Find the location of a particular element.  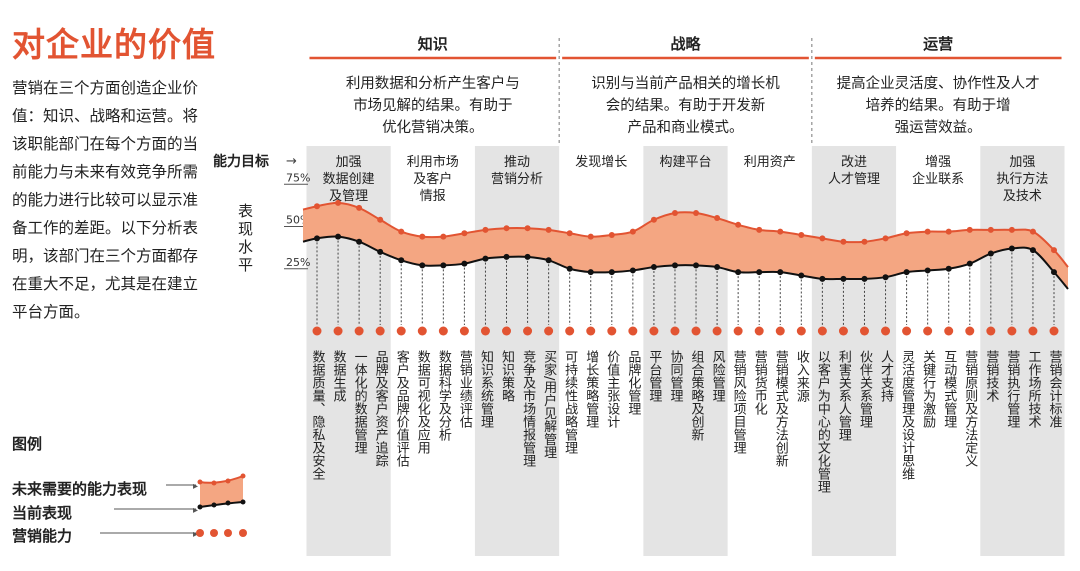

performance-gap-area is located at coordinates (685, 246).